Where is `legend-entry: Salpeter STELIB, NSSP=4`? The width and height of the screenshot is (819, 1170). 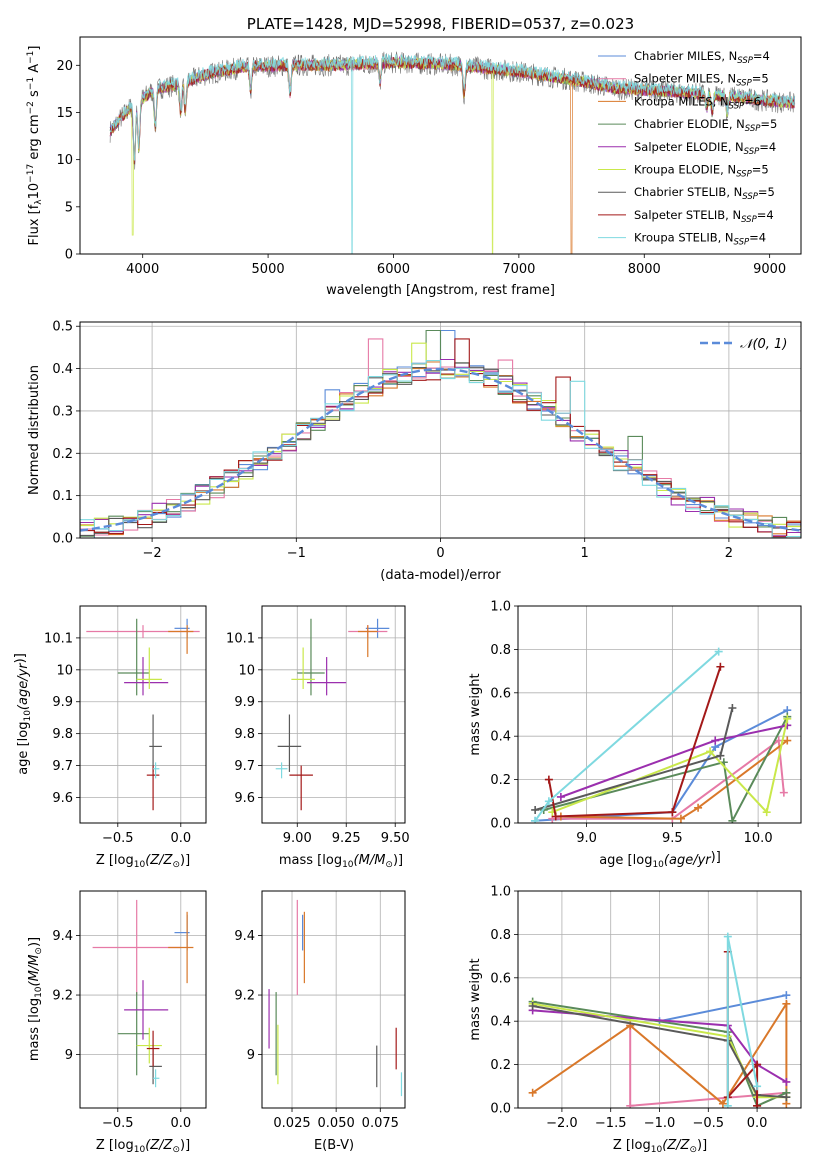
legend-entry: Salpeter STELIB, NSSP=4 is located at coordinates (704, 216).